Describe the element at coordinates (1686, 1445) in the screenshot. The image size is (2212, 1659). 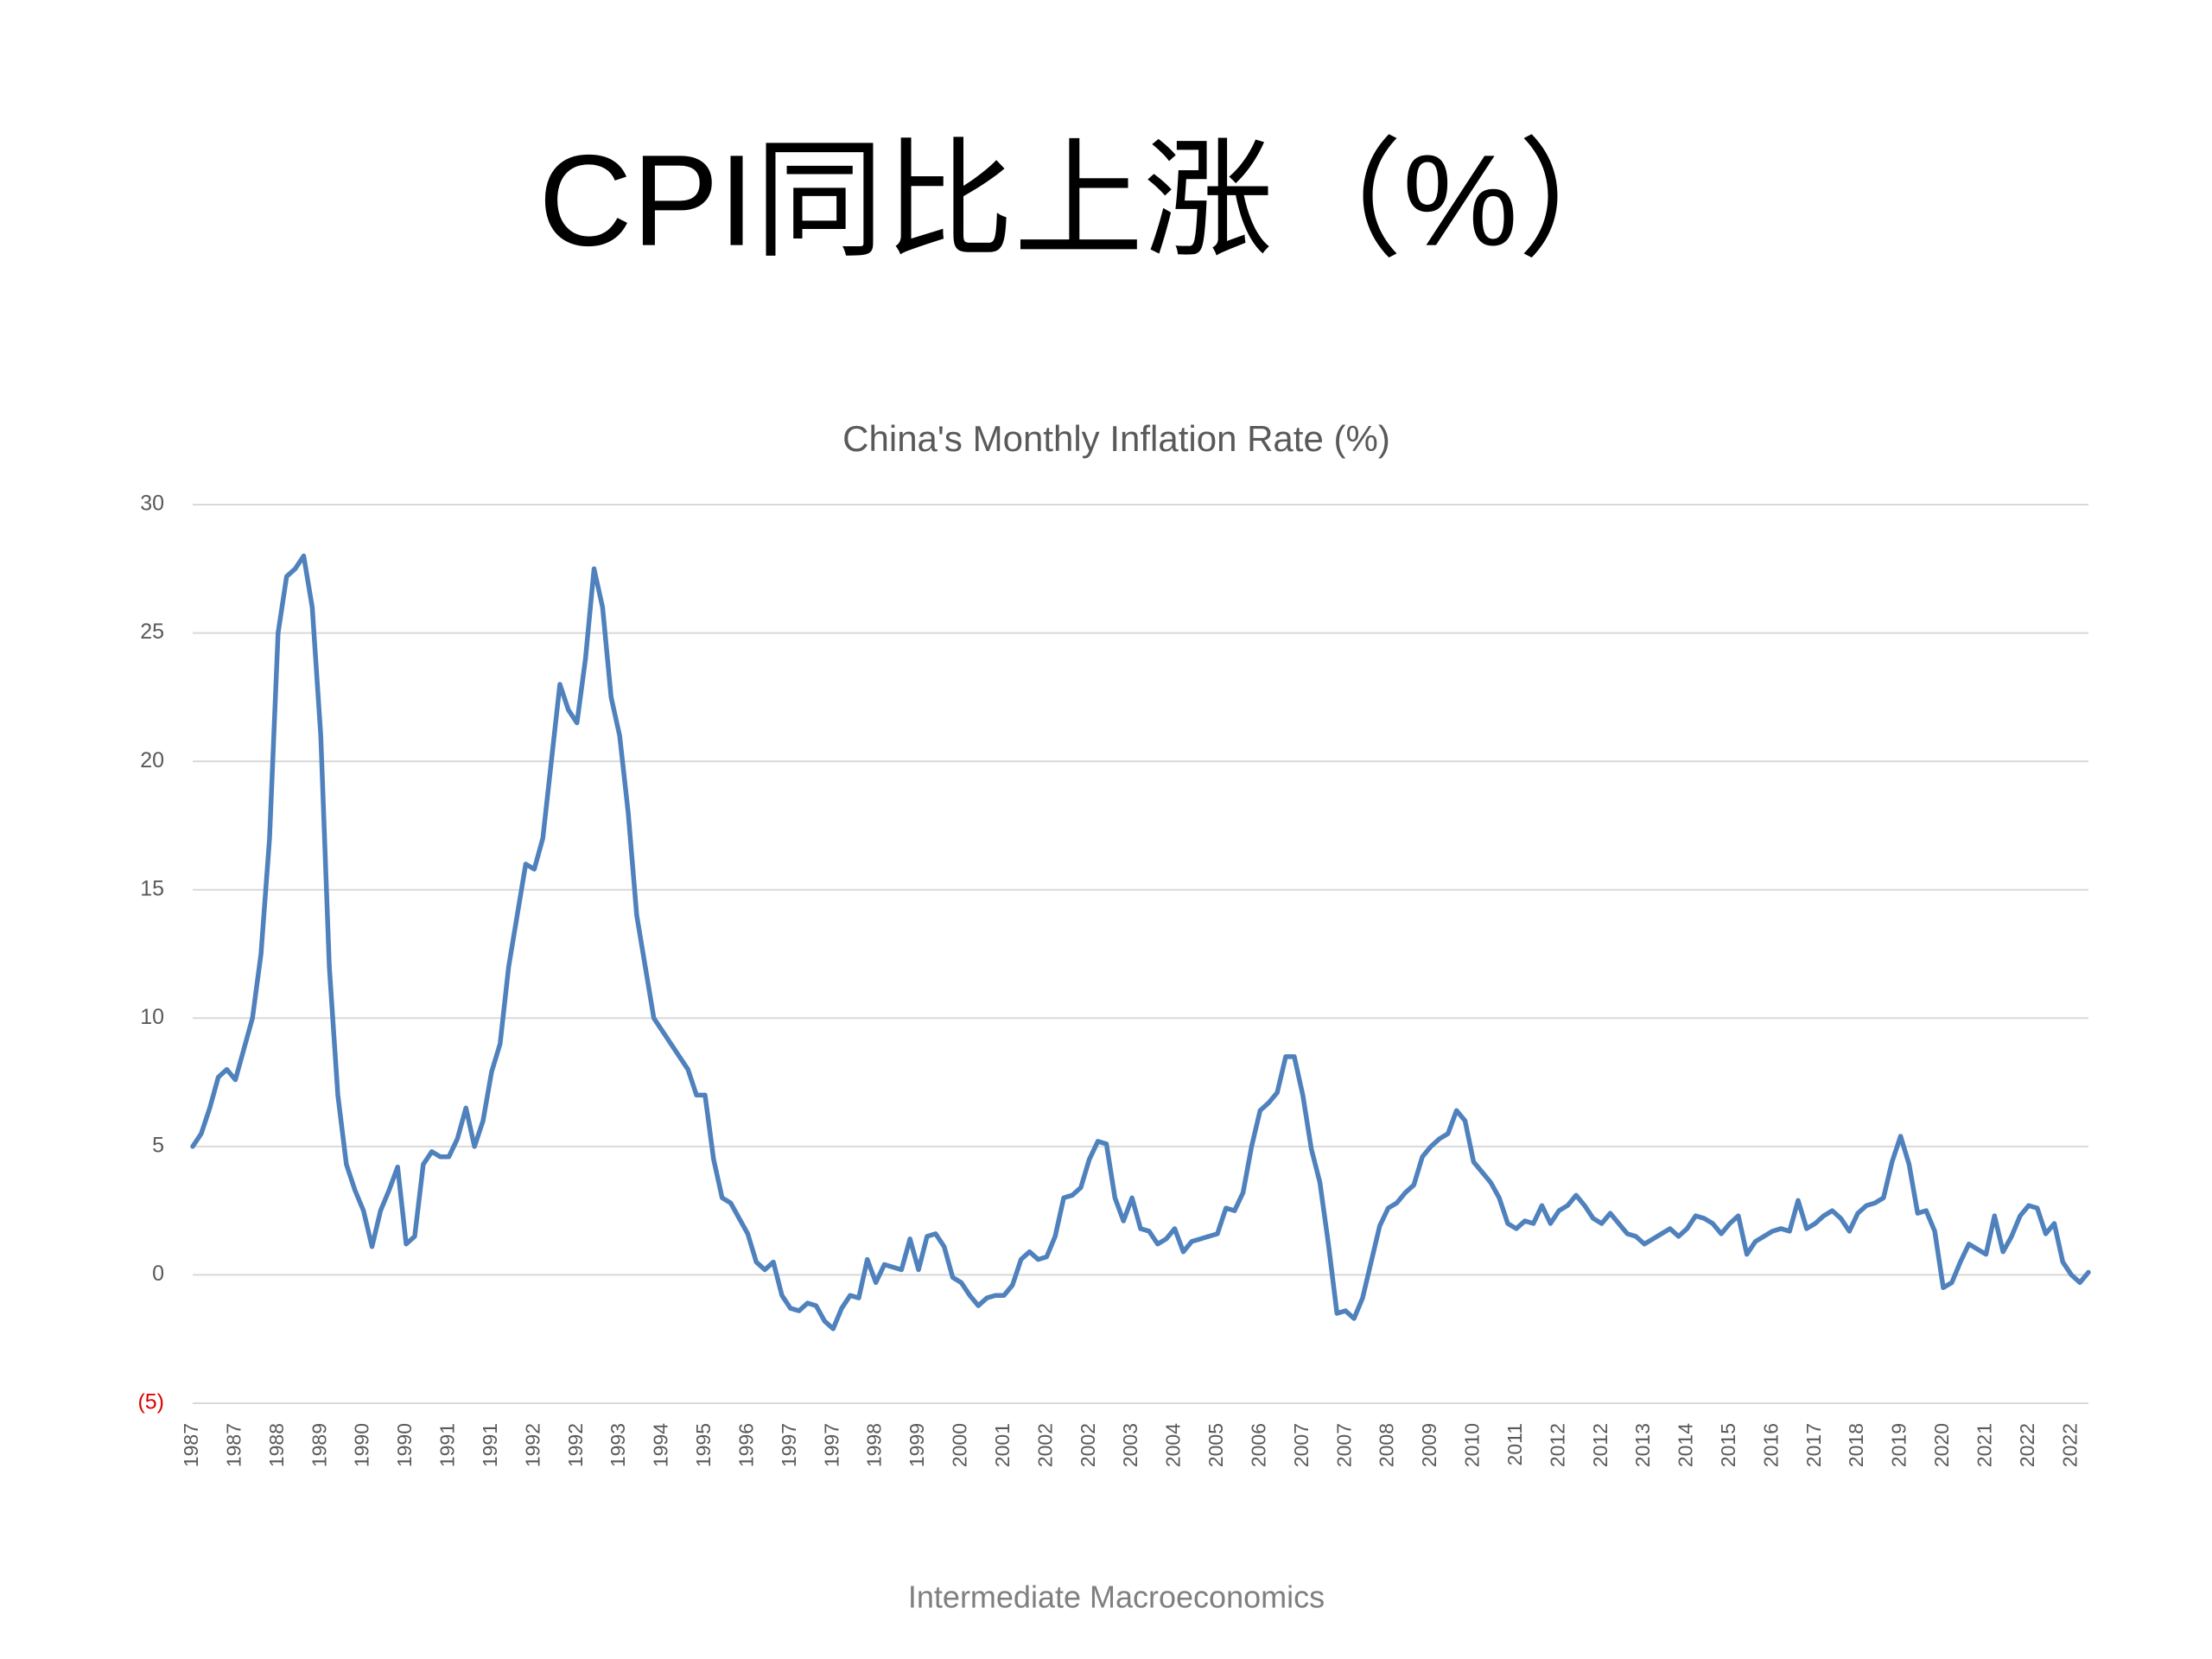
I see `x-tick-label: 2014` at that location.